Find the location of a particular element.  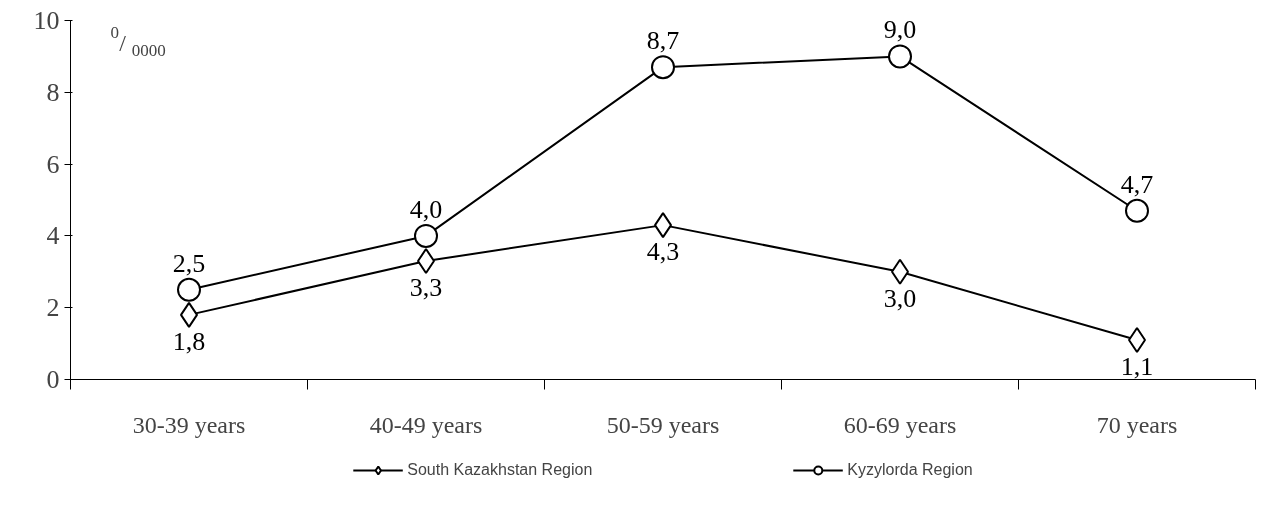

data-label: 3,3 is located at coordinates (426, 288).